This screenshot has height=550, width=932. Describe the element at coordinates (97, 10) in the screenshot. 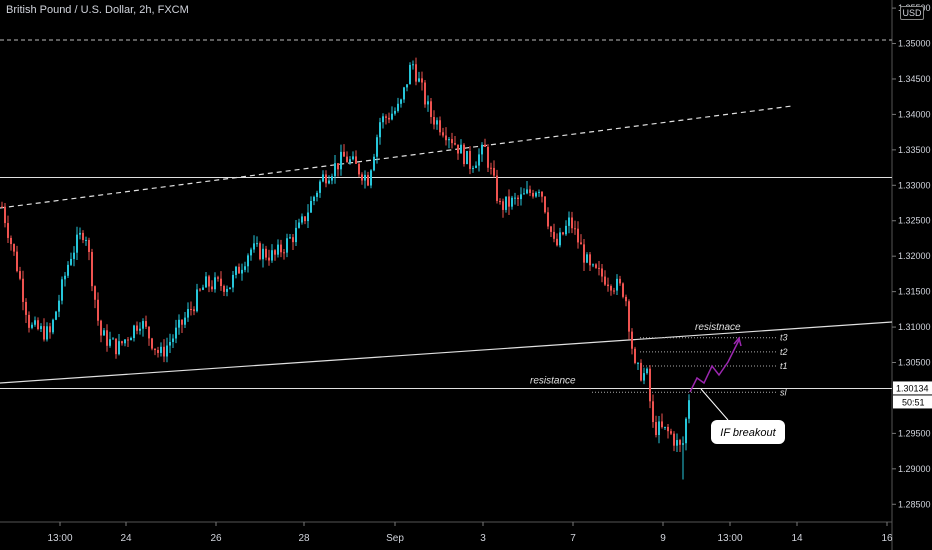

I see `symbol-title: British Pound / U.S. Dollar, 2h, FXCM` at that location.